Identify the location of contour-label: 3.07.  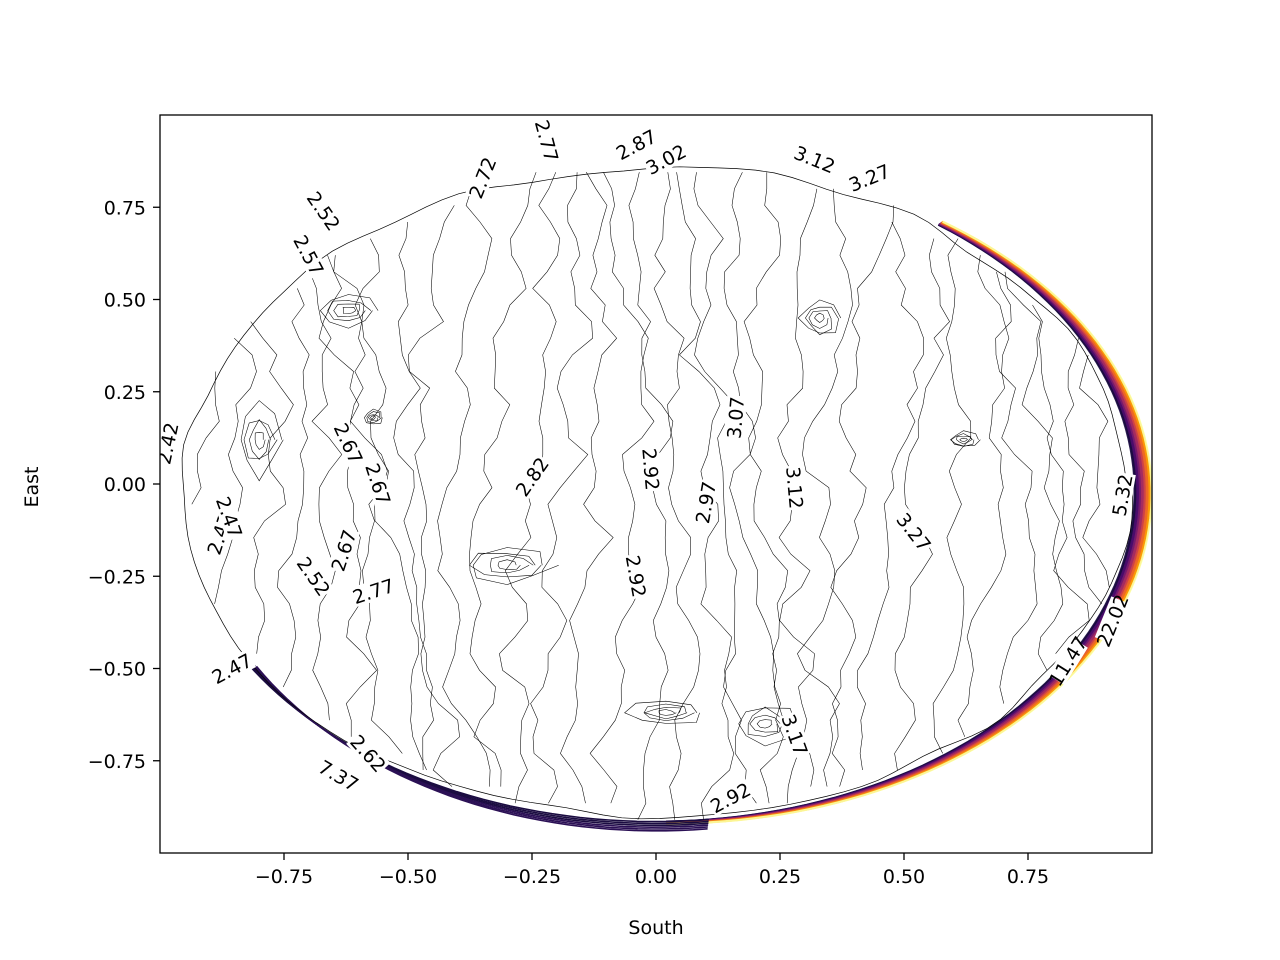
(737, 418).